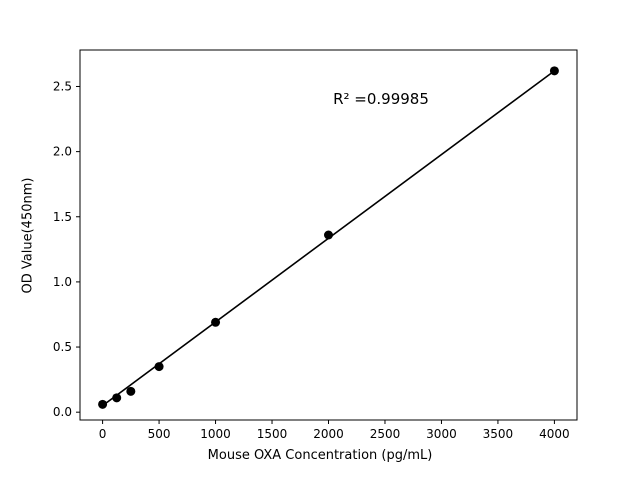 The image size is (640, 480). What do you see at coordinates (62, 86) in the screenshot?
I see `y-tick-label: 2.5` at bounding box center [62, 86].